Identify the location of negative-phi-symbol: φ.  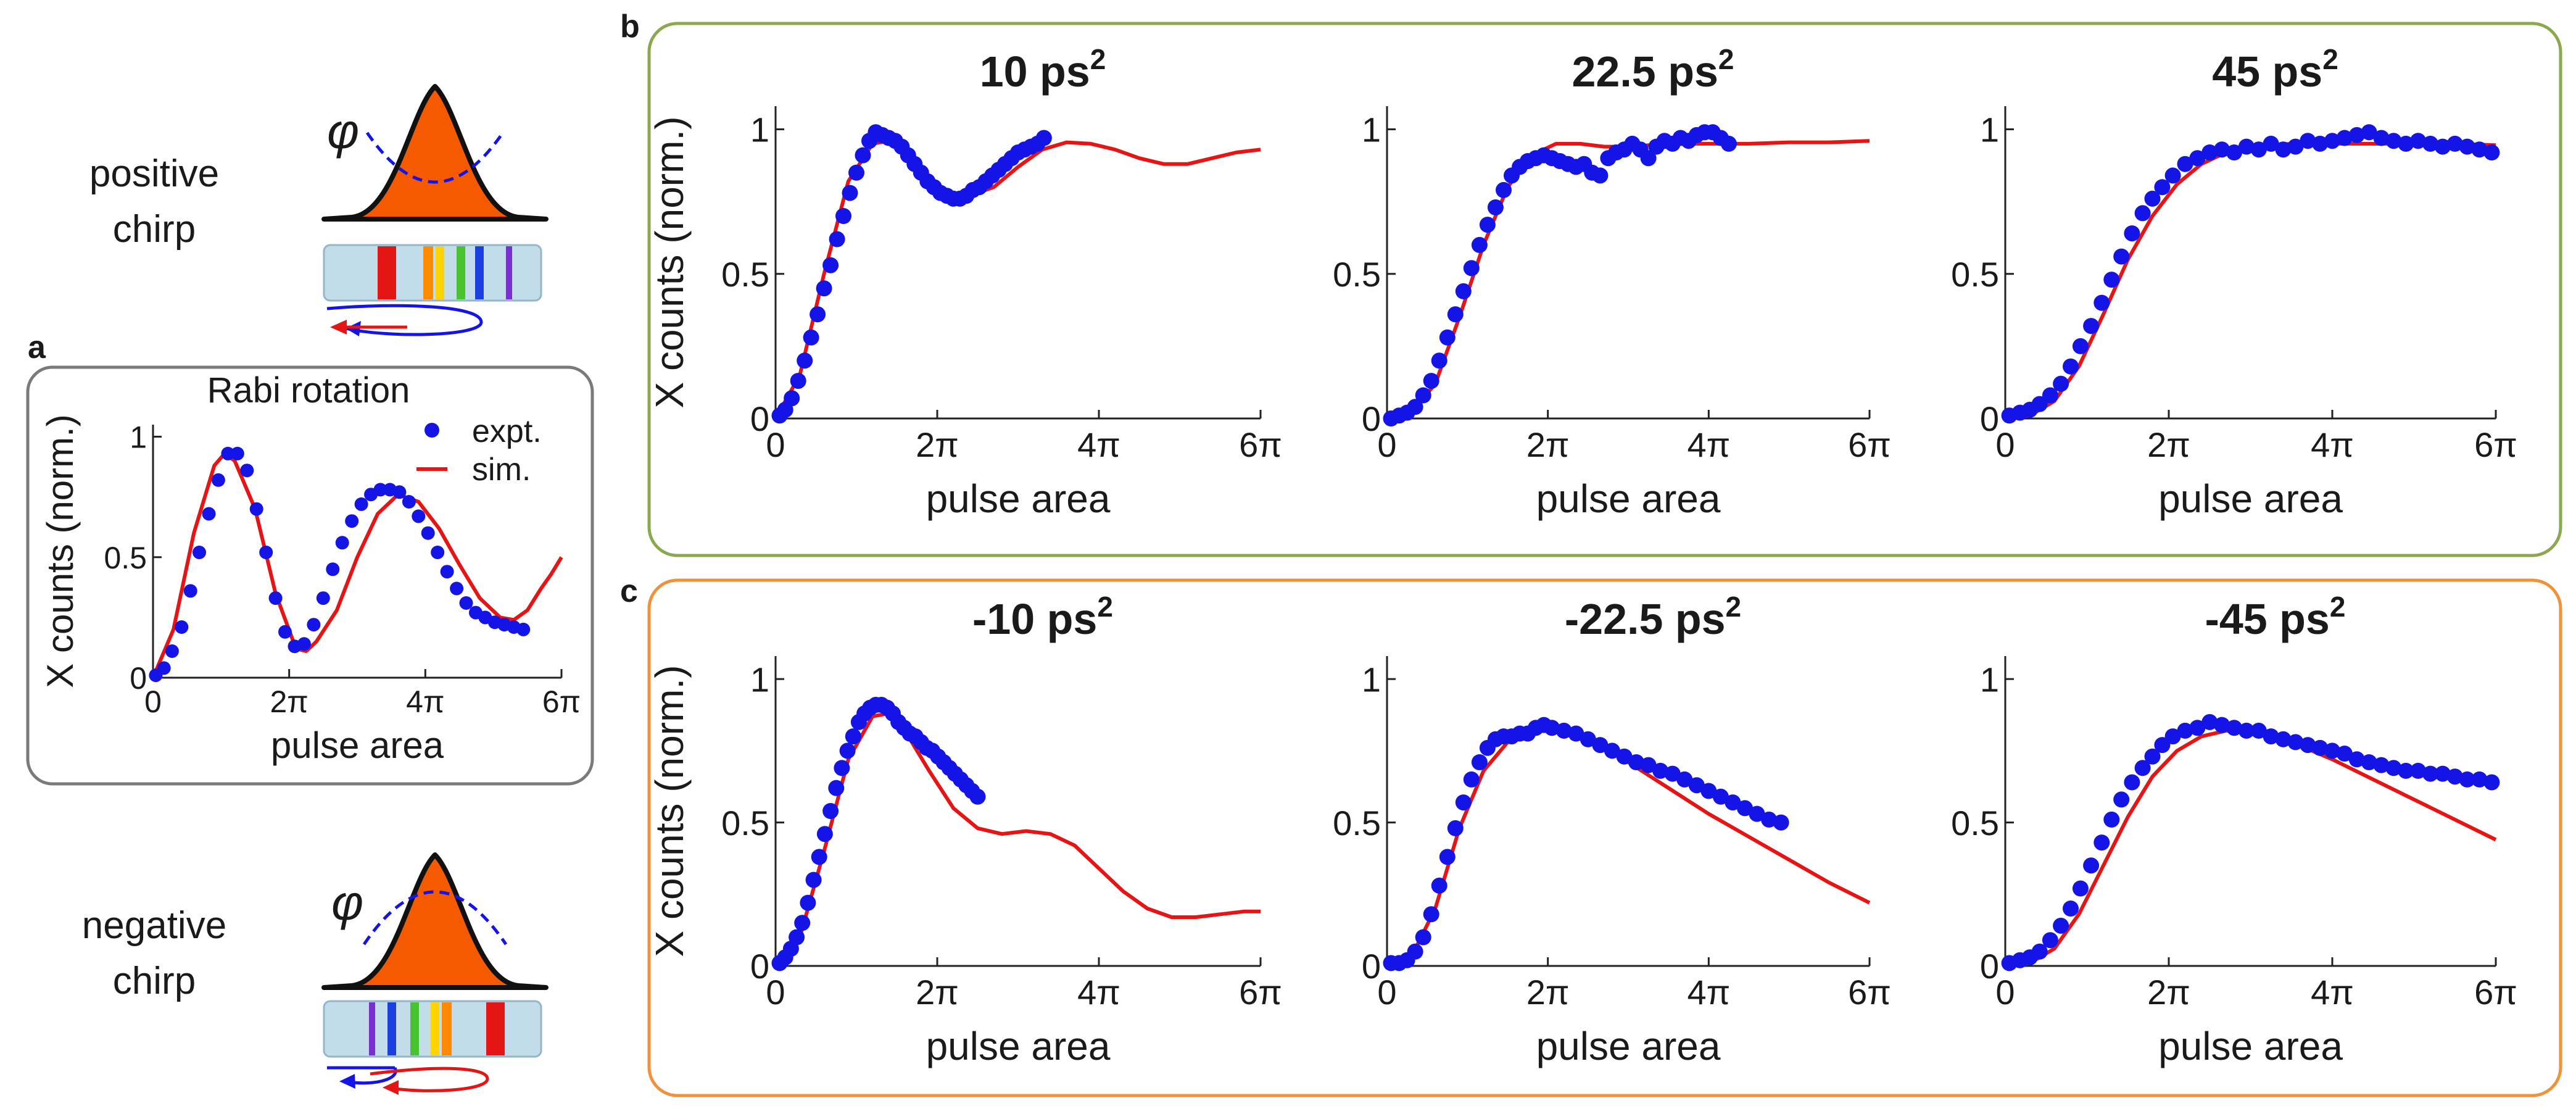
(347, 902).